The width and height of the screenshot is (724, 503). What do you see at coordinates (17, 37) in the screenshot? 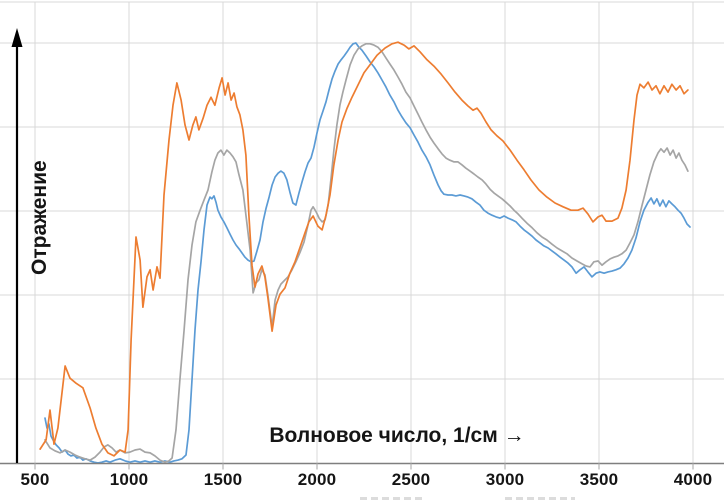
I see `y-axis-arrow-head` at bounding box center [17, 37].